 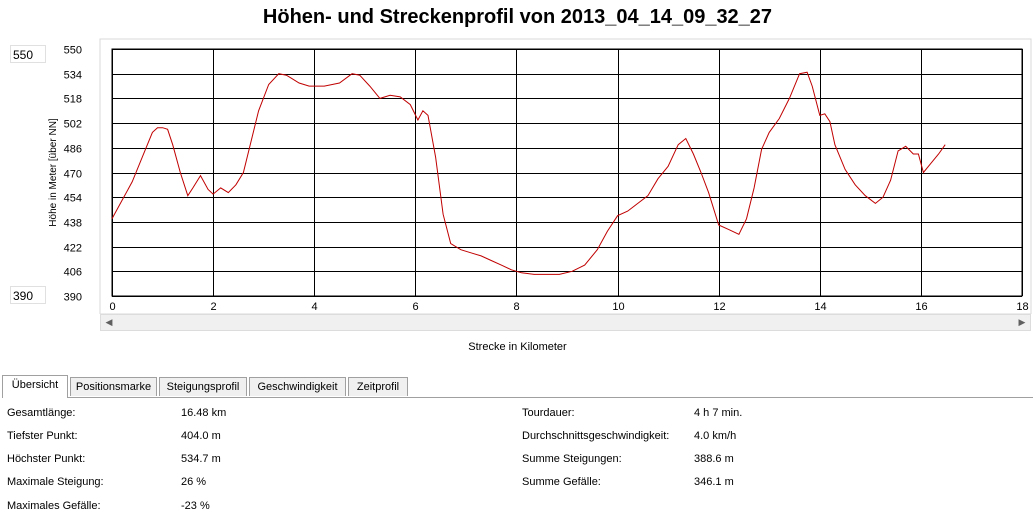 What do you see at coordinates (201, 459) in the screenshot?
I see `stat-value-hoechster-punkt: 534.7 m` at bounding box center [201, 459].